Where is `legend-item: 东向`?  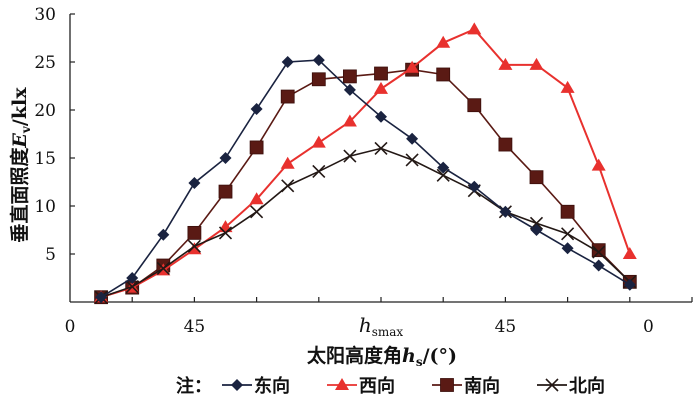 legend-item: 东向 is located at coordinates (256, 386).